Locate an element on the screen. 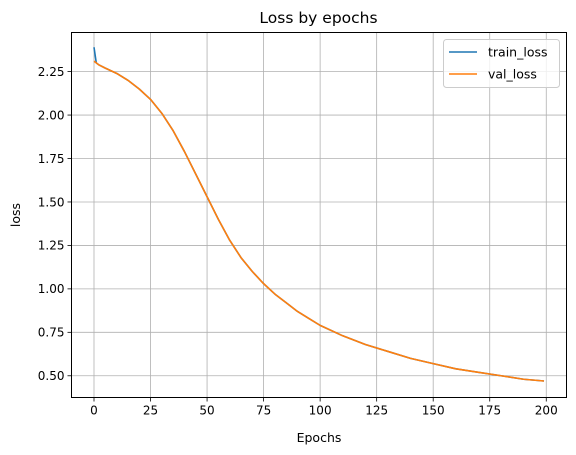  y-tick-label: 0.75 is located at coordinates (51, 333).